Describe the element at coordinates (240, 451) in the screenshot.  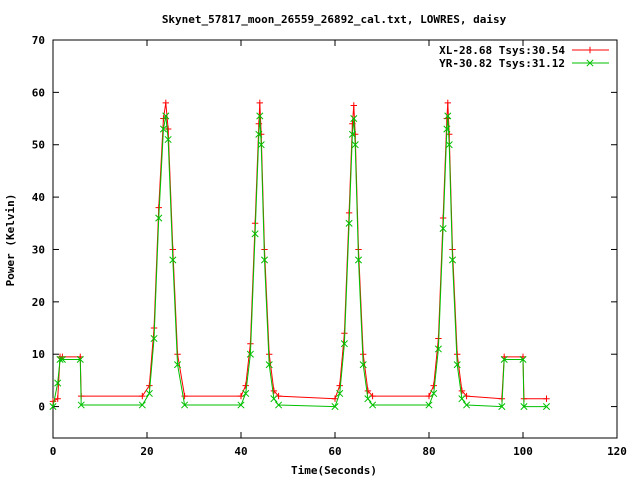
I see `x-tick-label: 40` at that location.